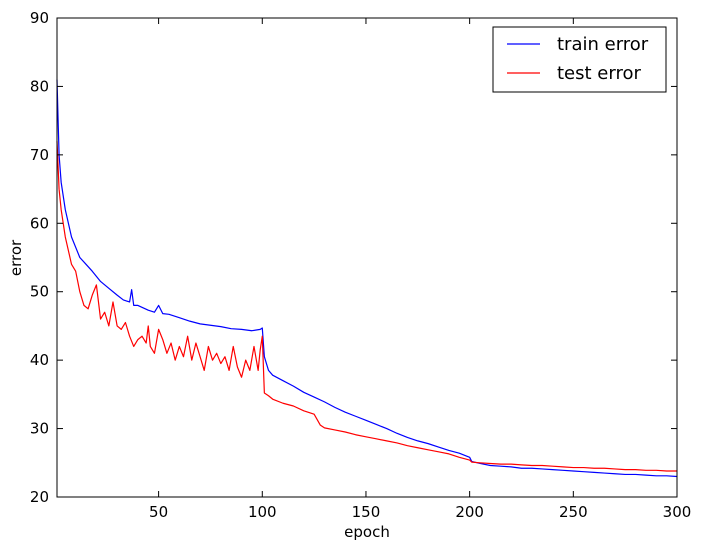  Describe the element at coordinates (39, 86) in the screenshot. I see `y-tick-label: 80` at that location.